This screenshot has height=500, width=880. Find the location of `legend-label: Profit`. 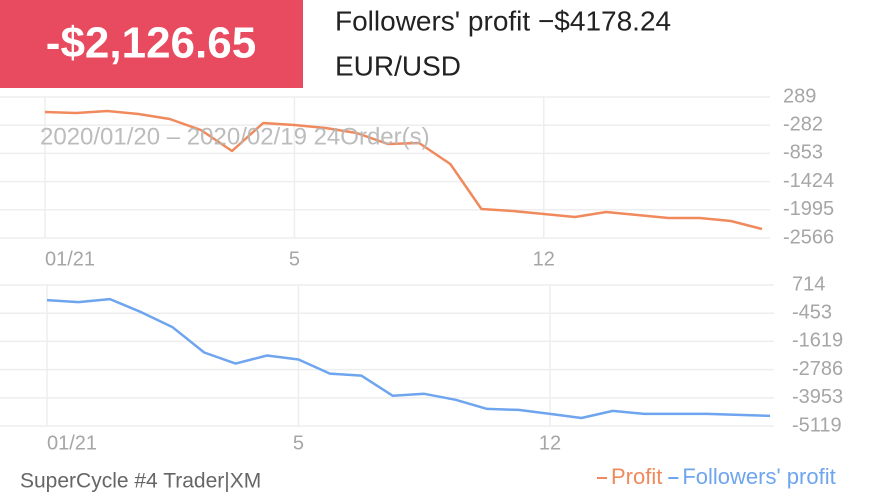

legend-label: Profit is located at coordinates (636, 476).